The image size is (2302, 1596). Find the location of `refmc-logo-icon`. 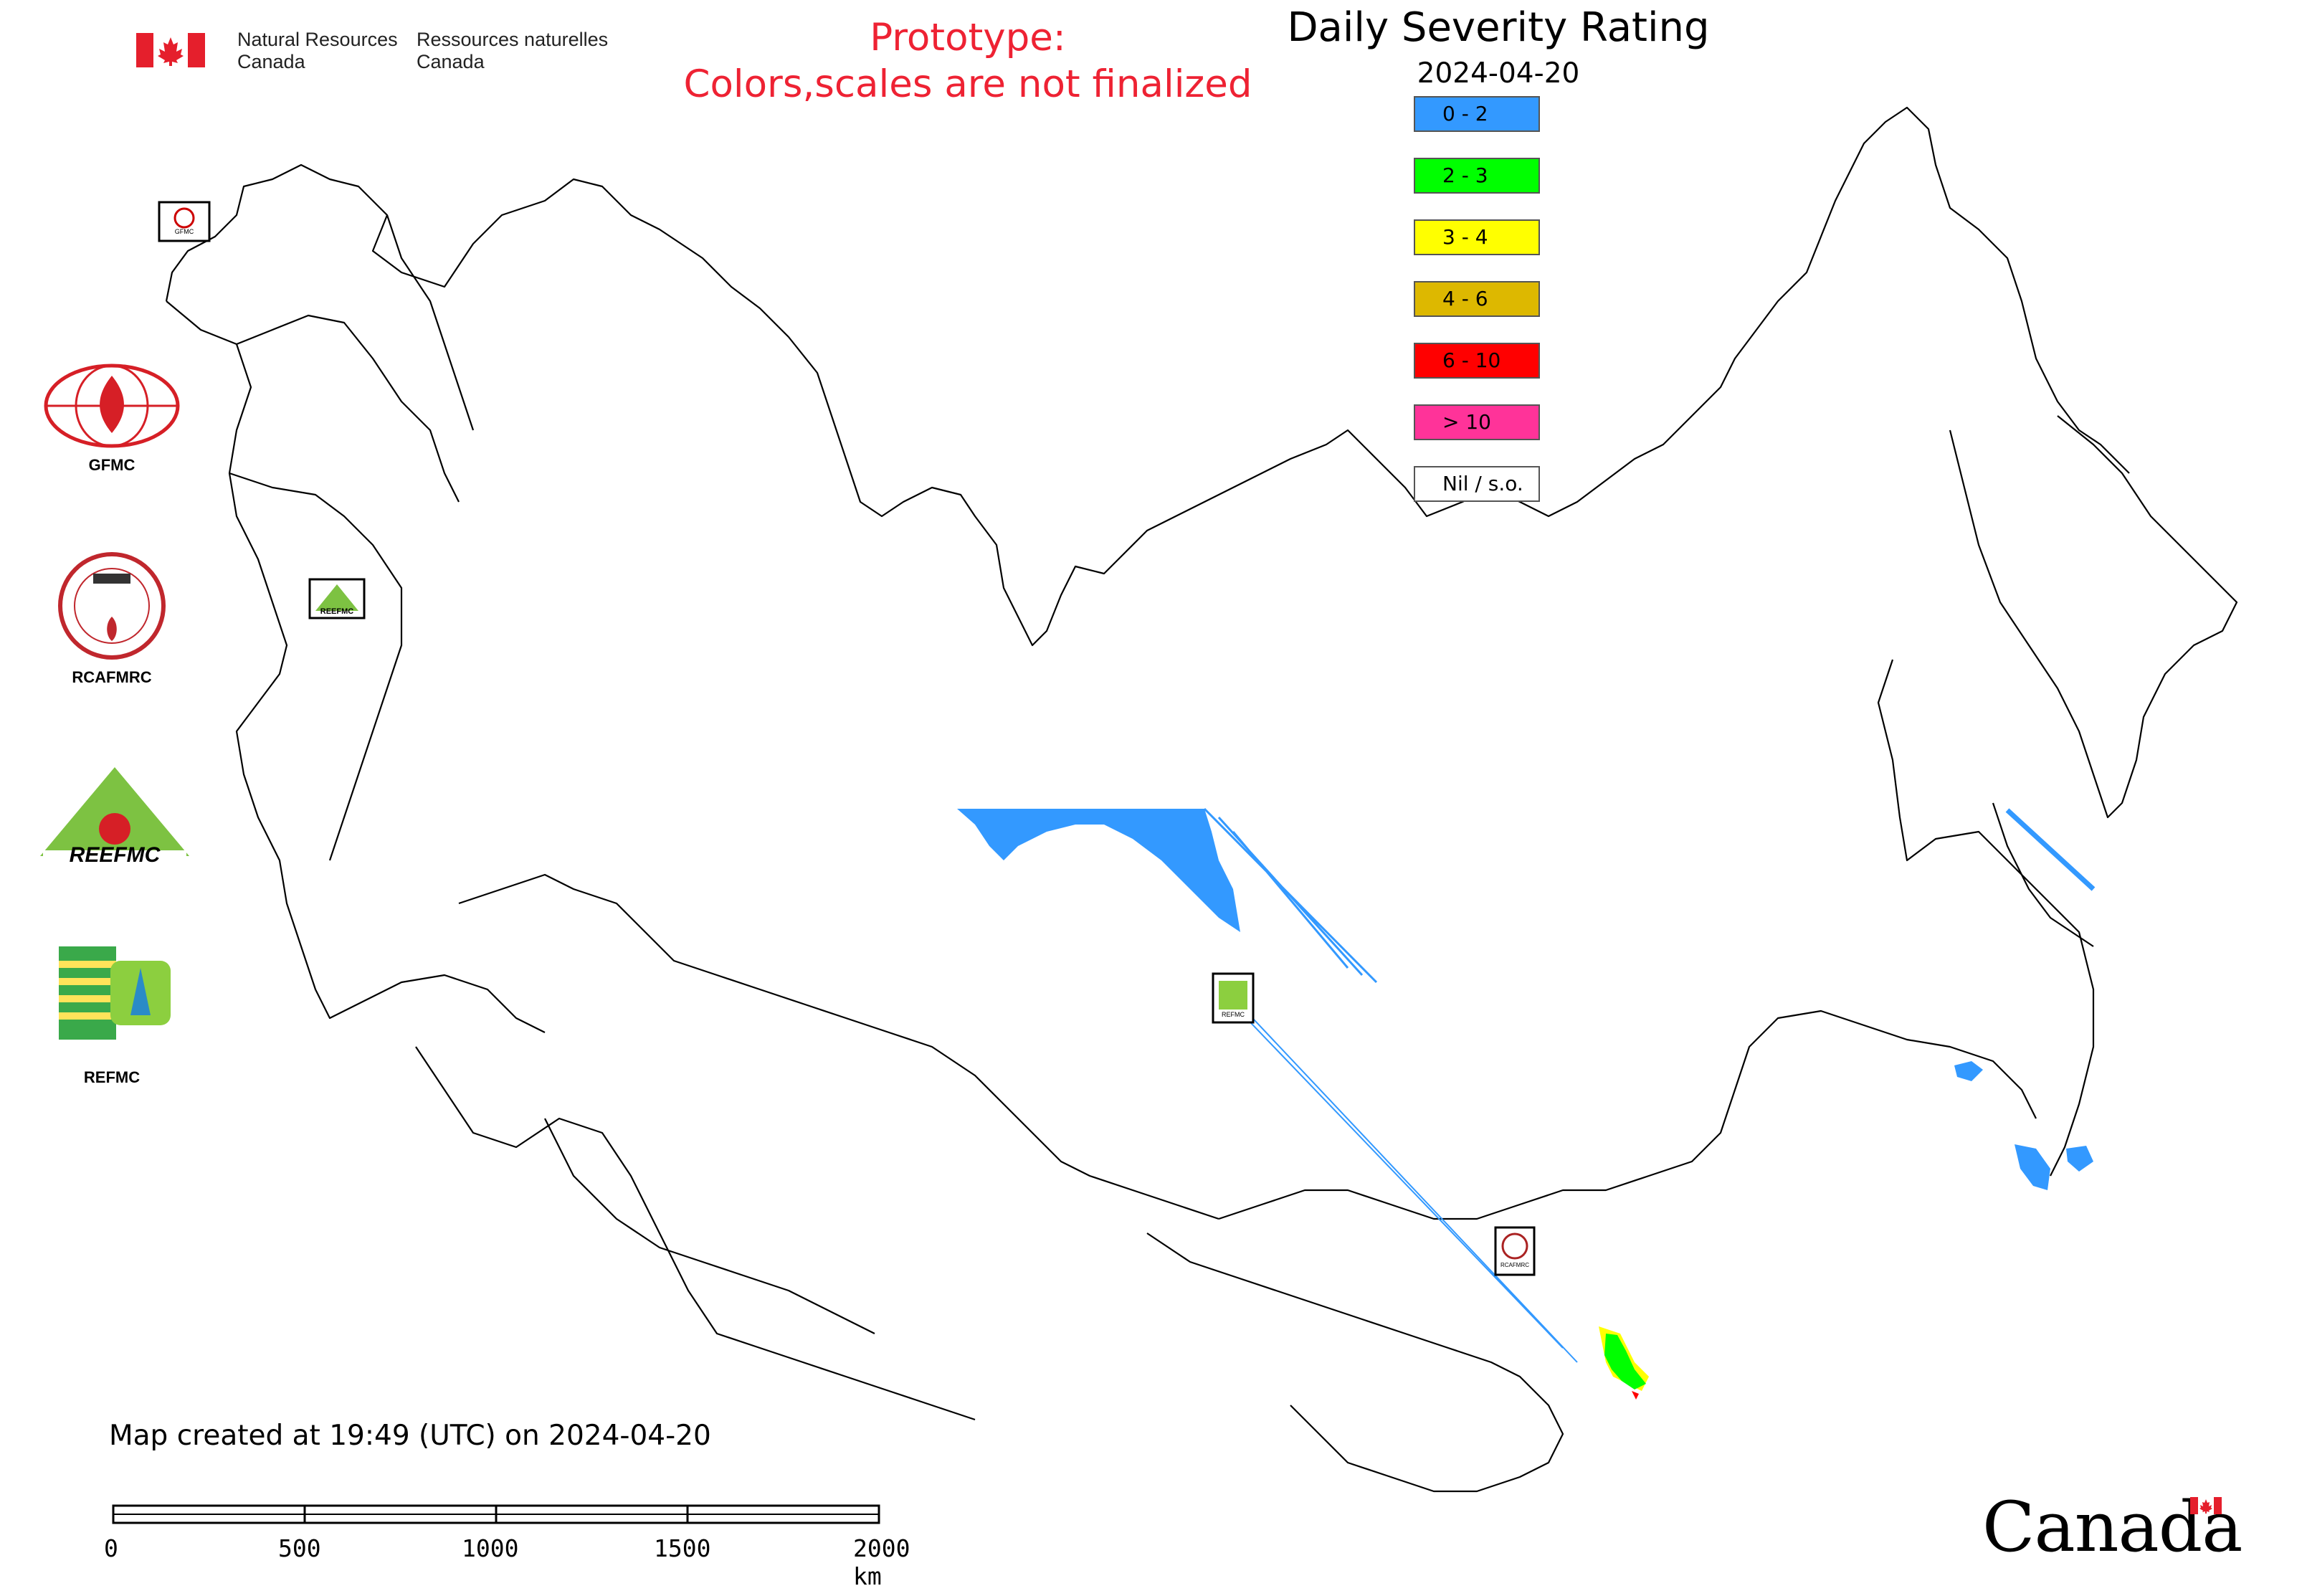

refmc-logo-icon is located at coordinates (115, 993).